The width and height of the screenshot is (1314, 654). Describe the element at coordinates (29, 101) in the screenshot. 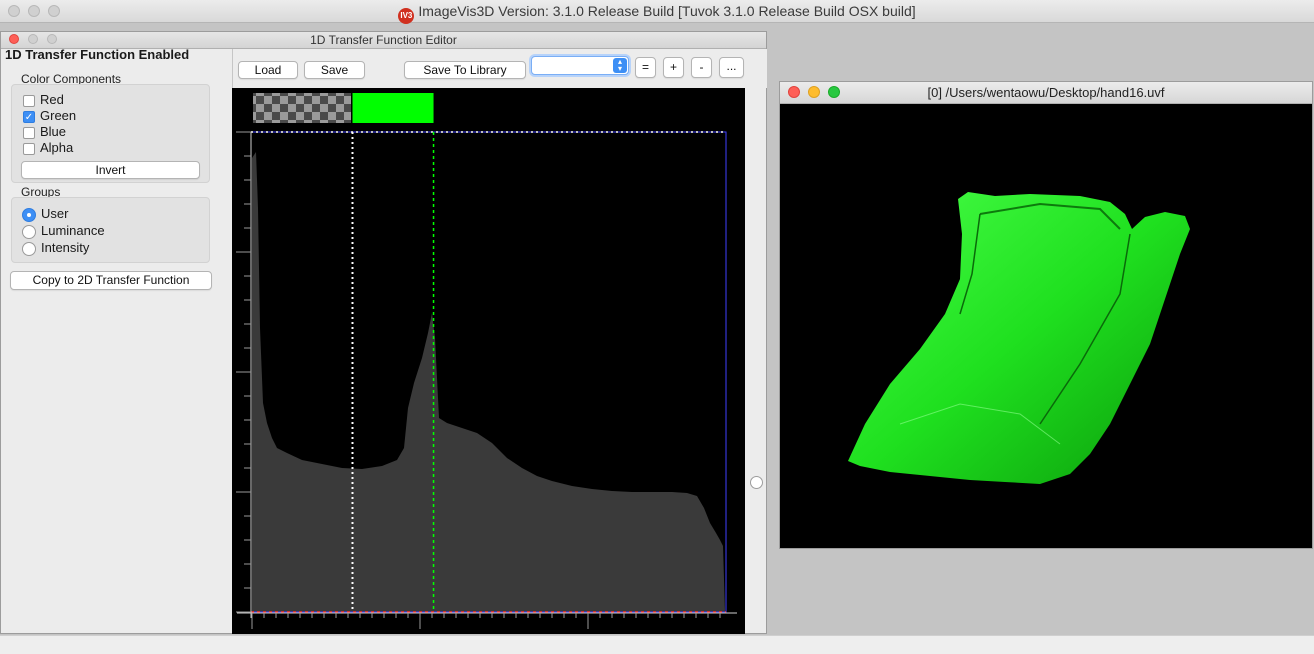

I see `red-checkbox` at that location.